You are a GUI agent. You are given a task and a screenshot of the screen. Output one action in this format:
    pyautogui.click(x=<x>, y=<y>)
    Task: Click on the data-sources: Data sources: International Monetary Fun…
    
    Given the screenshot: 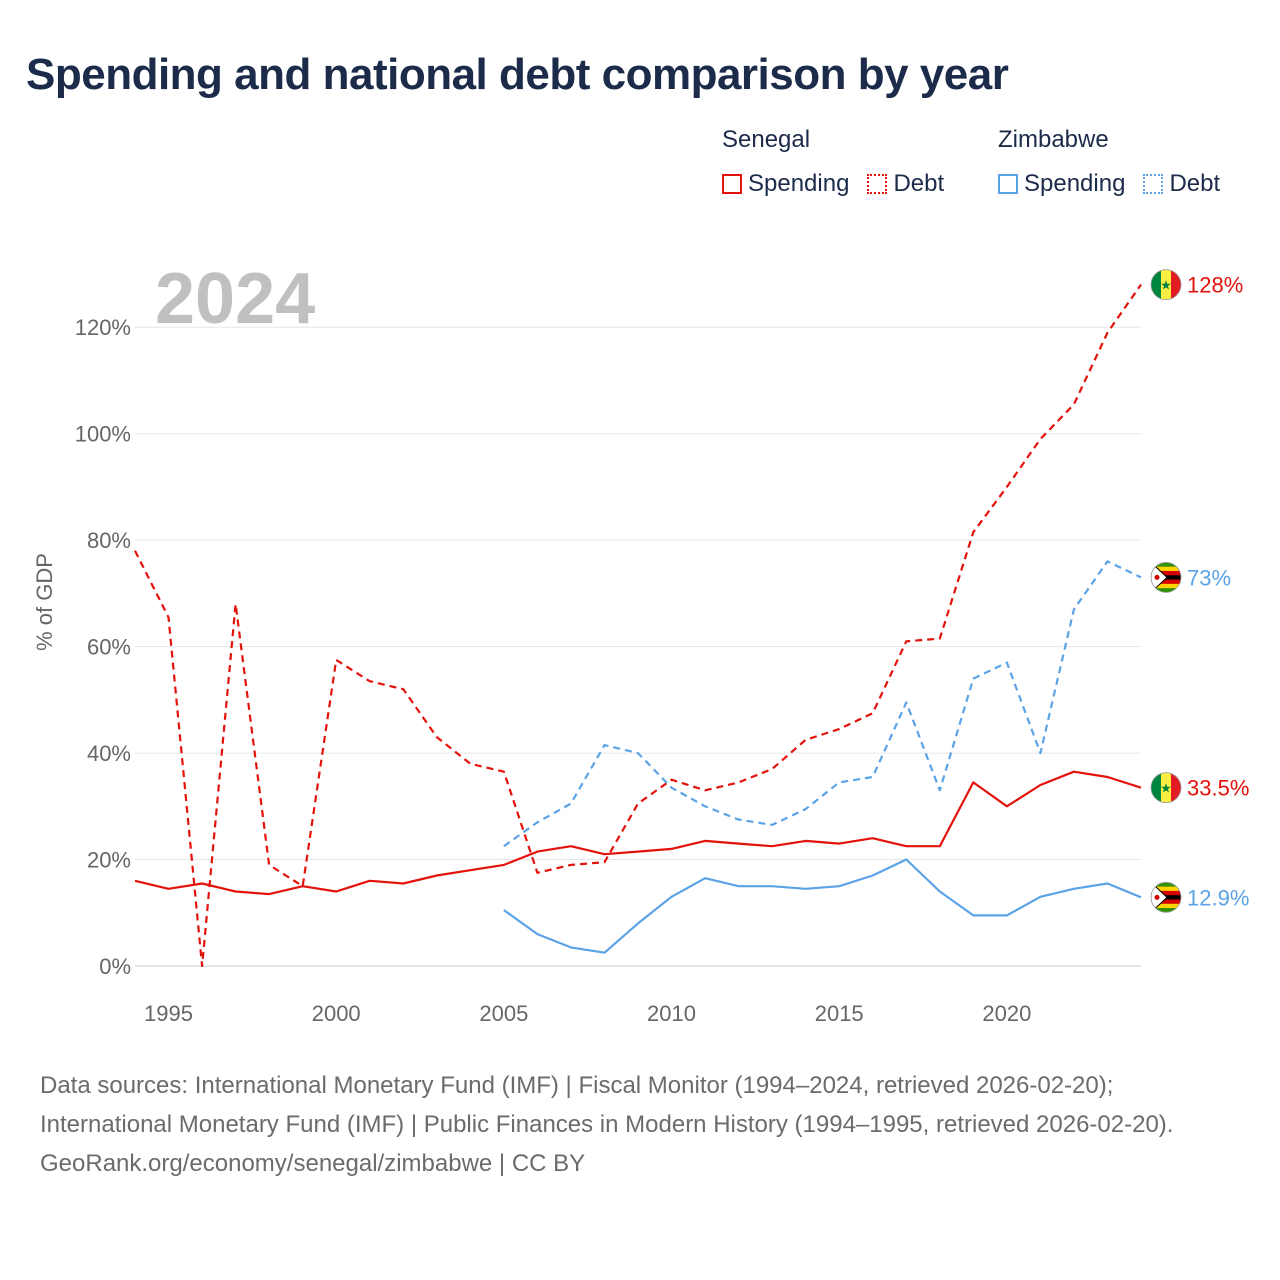 What is the action you would take?
    pyautogui.click(x=607, y=1105)
    